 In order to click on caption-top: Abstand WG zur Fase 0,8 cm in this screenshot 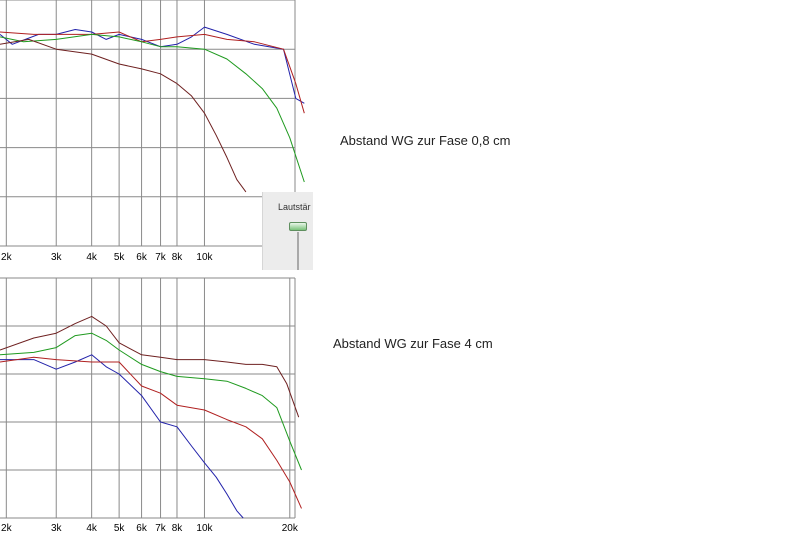, I will do `click(425, 140)`.